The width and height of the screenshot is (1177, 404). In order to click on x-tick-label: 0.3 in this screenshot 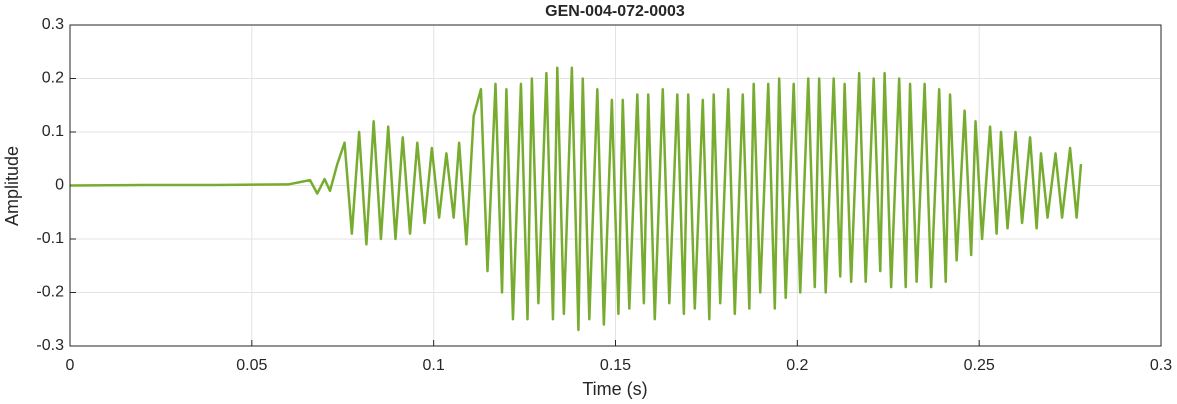, I will do `click(1161, 365)`.